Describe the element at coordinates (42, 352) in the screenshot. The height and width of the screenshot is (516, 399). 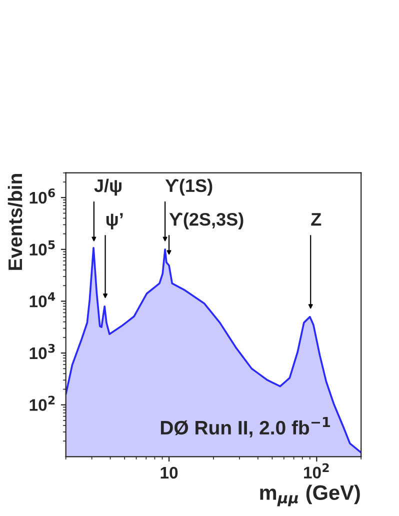
I see `y-tick-label: 10$^{3}$` at that location.